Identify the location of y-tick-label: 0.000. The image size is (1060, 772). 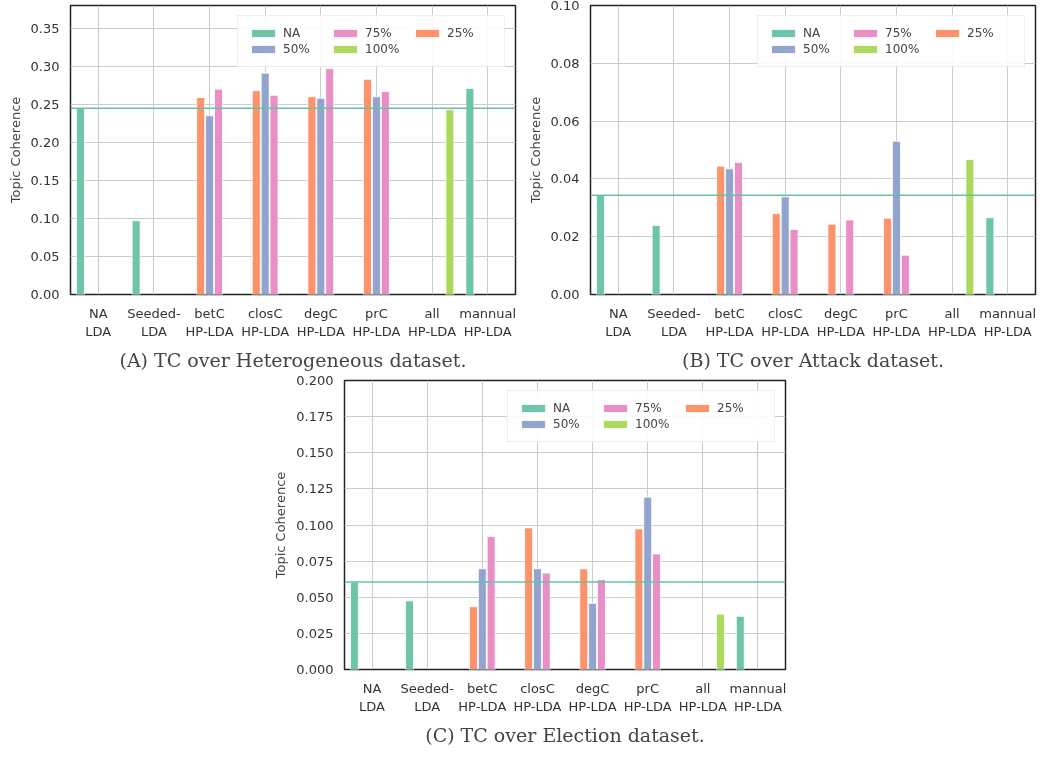
(315, 669).